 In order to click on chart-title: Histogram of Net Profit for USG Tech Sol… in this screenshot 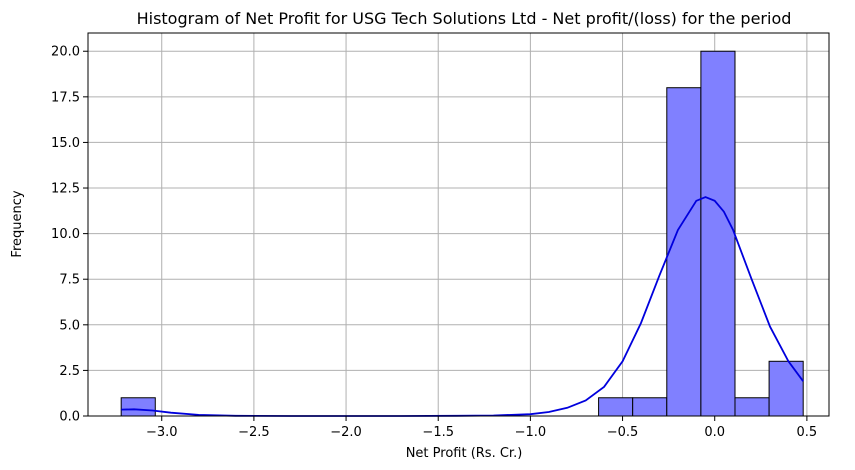, I will do `click(464, 18)`.